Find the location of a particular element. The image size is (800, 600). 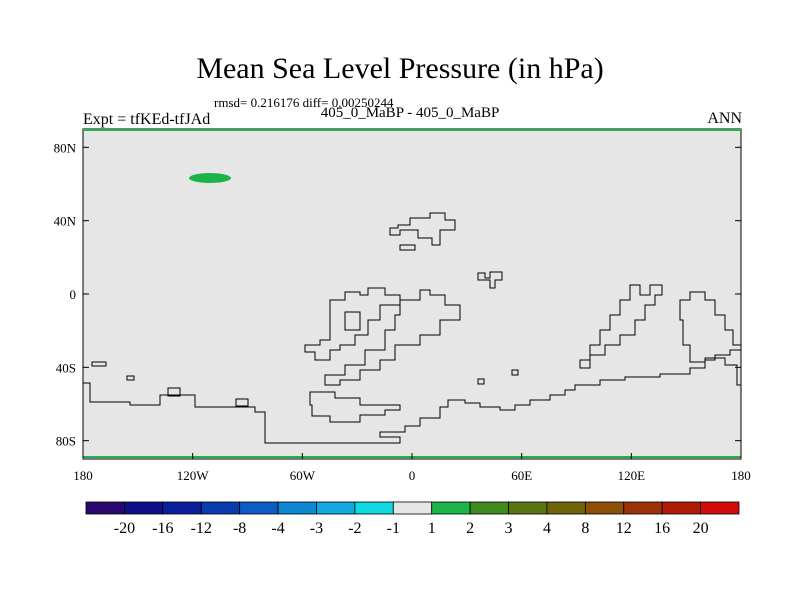

colorbar-label: 20 is located at coordinates (701, 528).